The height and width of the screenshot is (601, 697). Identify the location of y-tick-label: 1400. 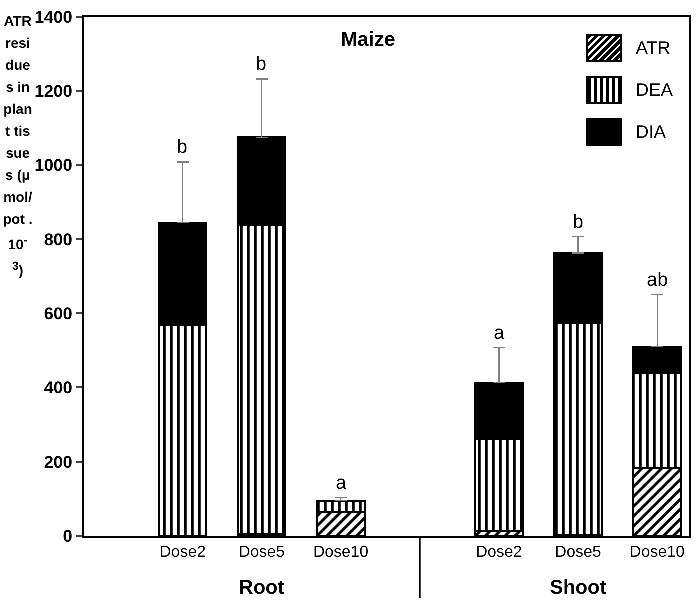
(53, 17).